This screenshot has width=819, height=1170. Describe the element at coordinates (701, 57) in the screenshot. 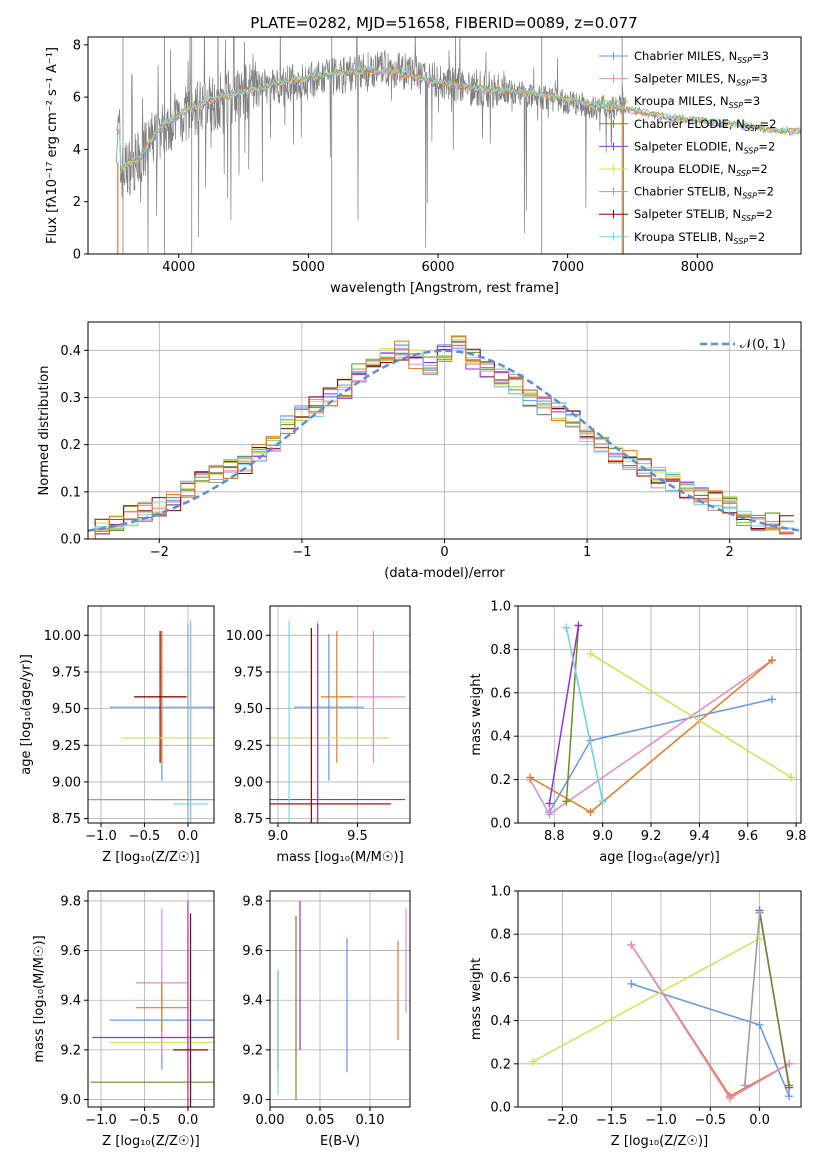

I see `legend-label: Chabrier MILES, NSSP=3` at that location.